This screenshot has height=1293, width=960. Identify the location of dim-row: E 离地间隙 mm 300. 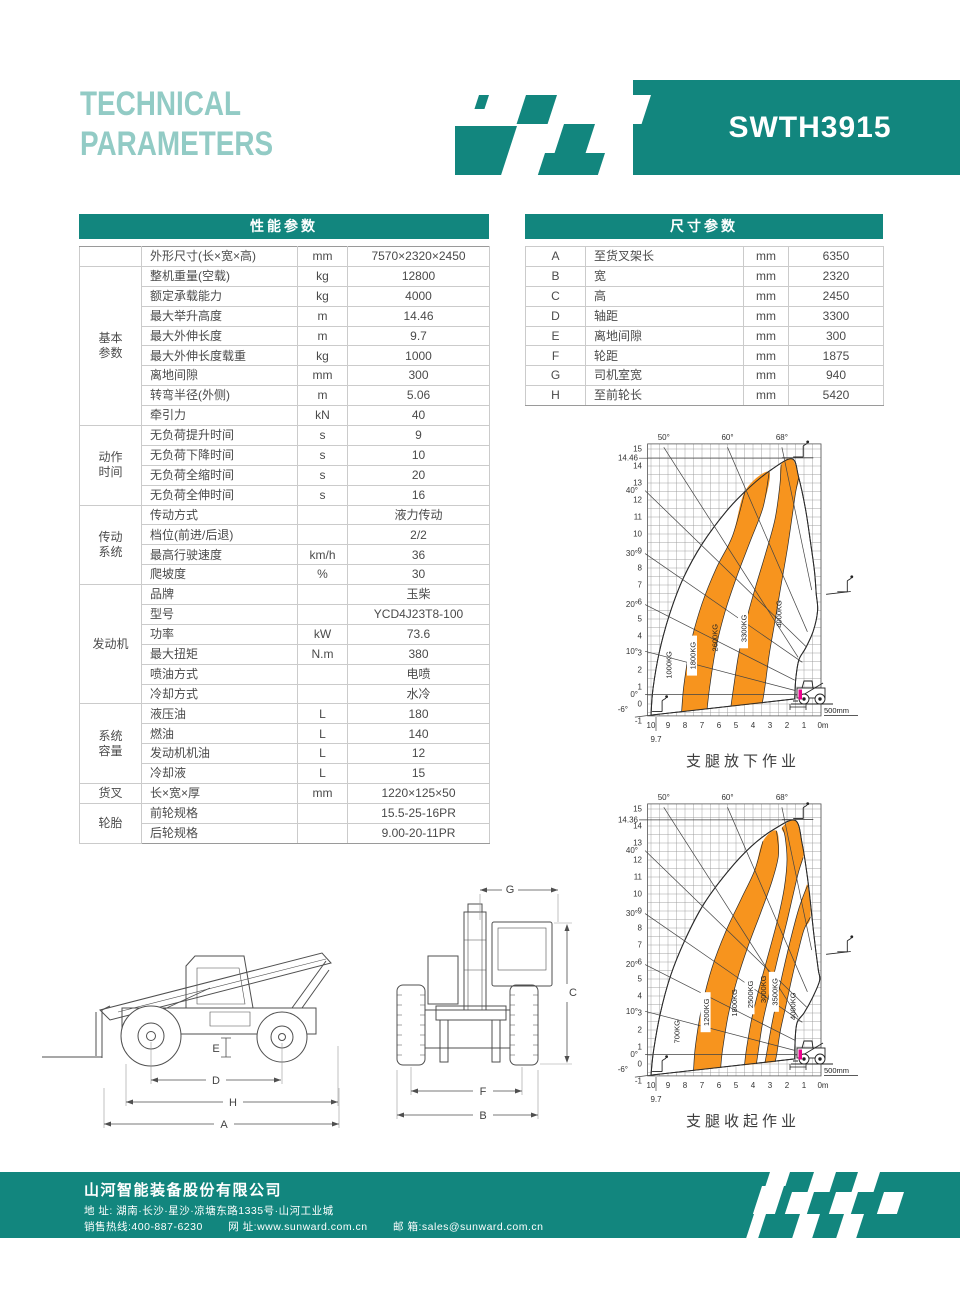
(704, 336).